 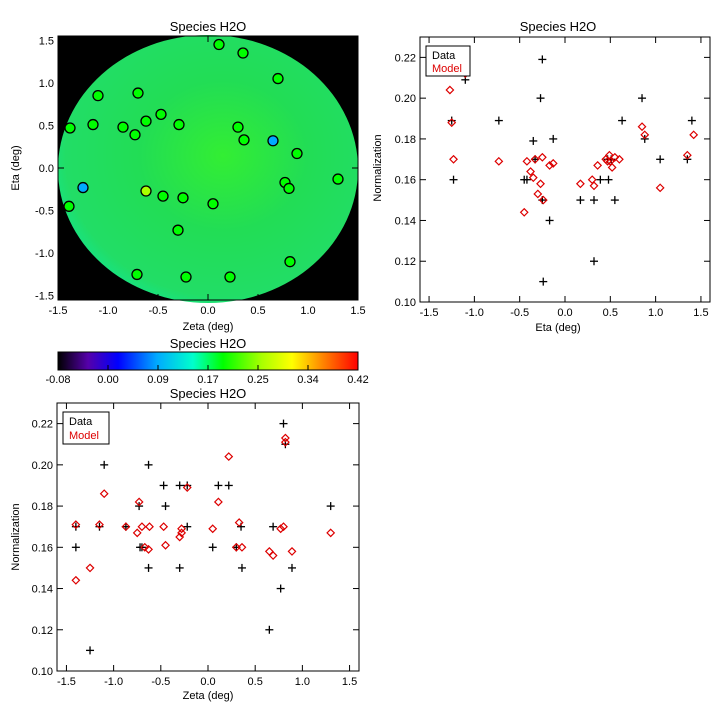 What do you see at coordinates (42, 672) in the screenshot?
I see `zeta-ytick-label: 0.10` at bounding box center [42, 672].